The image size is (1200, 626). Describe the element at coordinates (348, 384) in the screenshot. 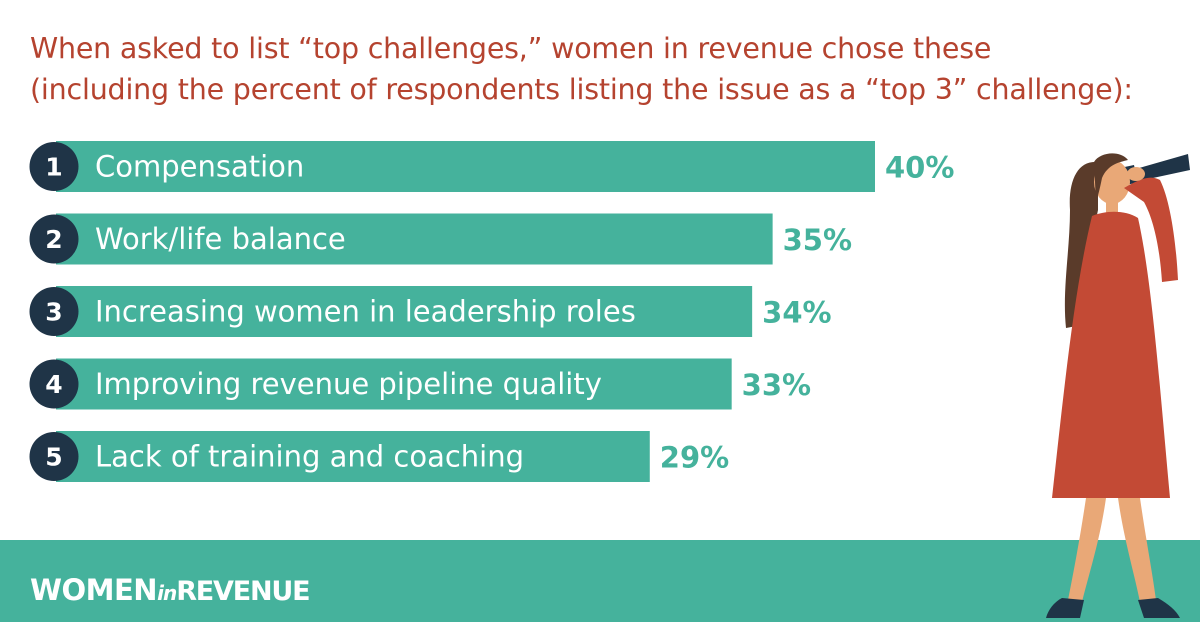

I see `category-label-4: Improving revenue pipeline quality` at that location.